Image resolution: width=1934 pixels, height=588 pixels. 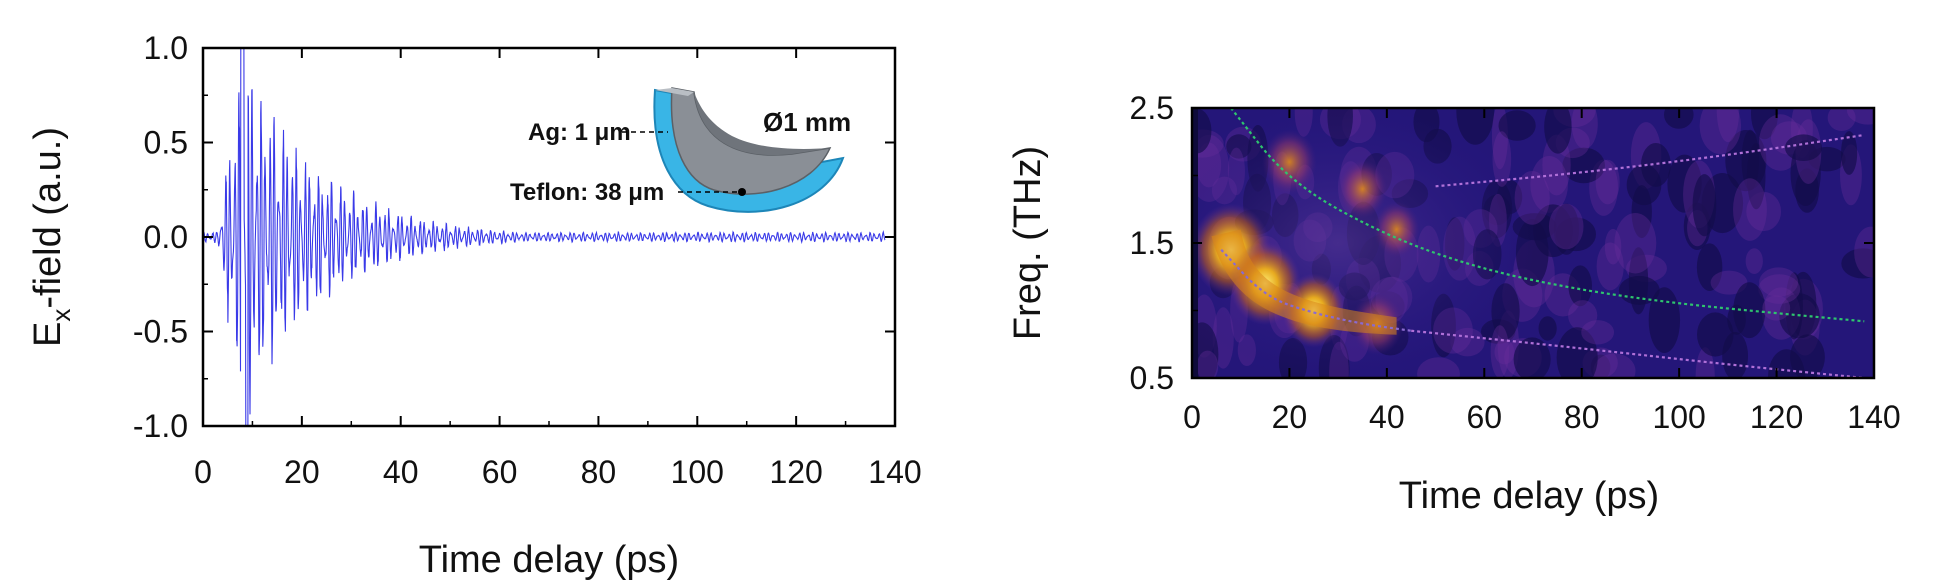 I want to click on left-y-tick-labels: 1.0 0.5 0.0 -0.5 -1.0, so click(x=160, y=237).